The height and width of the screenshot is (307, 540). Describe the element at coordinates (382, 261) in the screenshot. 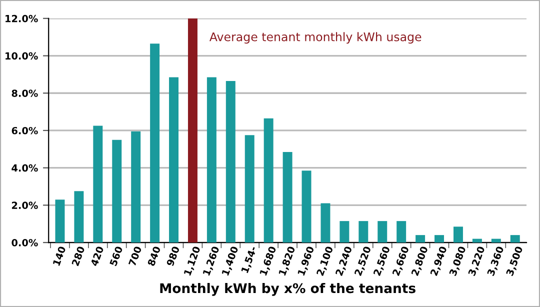

I see `x-tick-label: 2,560` at that location.